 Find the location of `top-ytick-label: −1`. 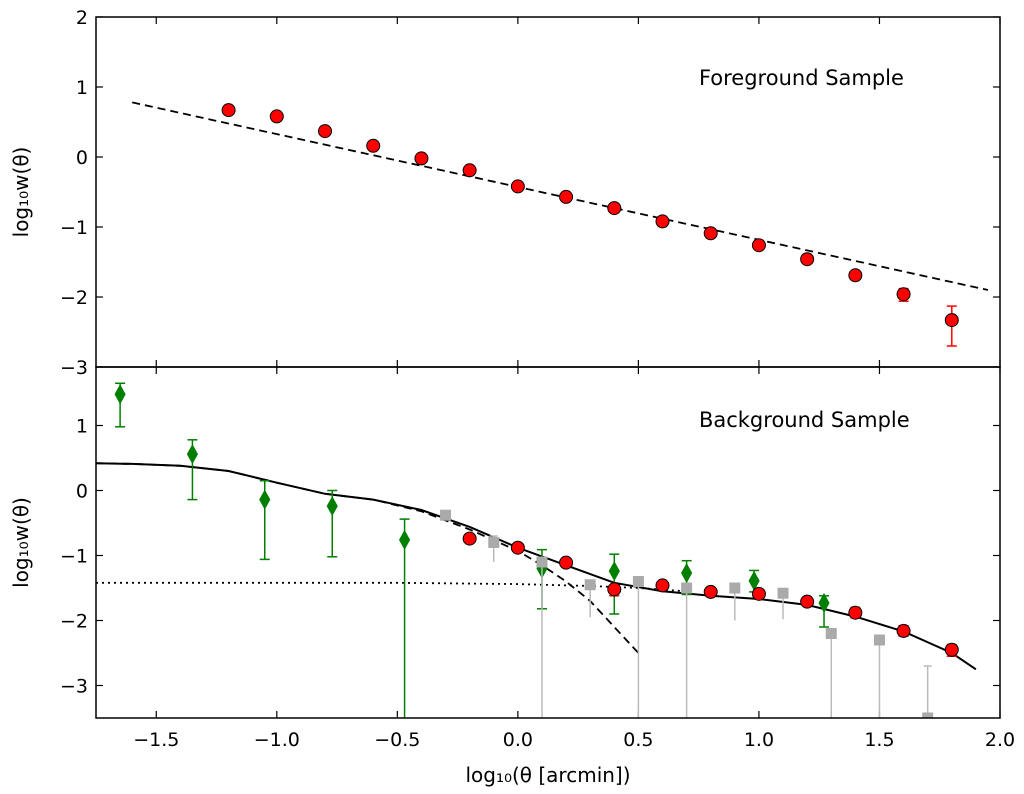

top-ytick-label: −1 is located at coordinates (74, 228).